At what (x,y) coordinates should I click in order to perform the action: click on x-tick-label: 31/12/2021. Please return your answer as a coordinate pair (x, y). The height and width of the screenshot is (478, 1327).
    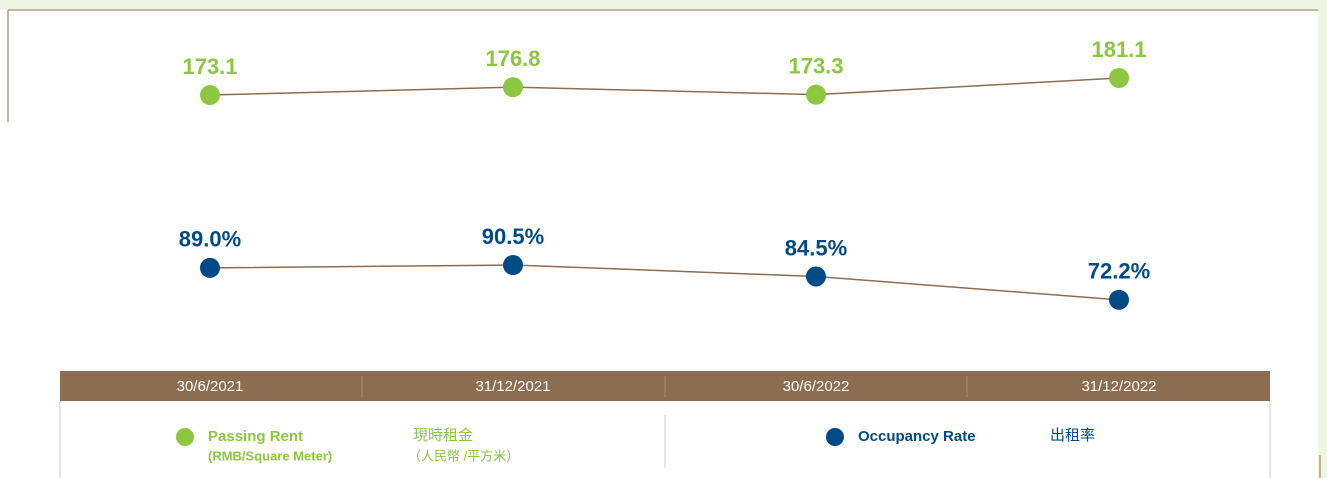
    Looking at the image, I should click on (512, 386).